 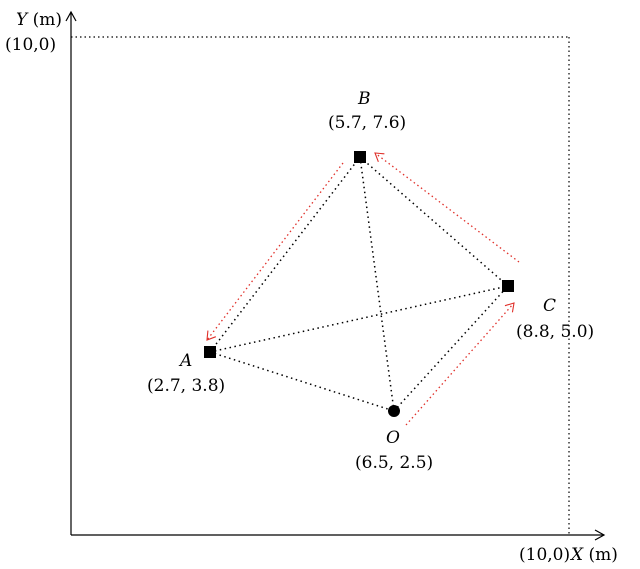 What do you see at coordinates (576, 555) in the screenshot?
I see `x-axis-var: X` at bounding box center [576, 555].